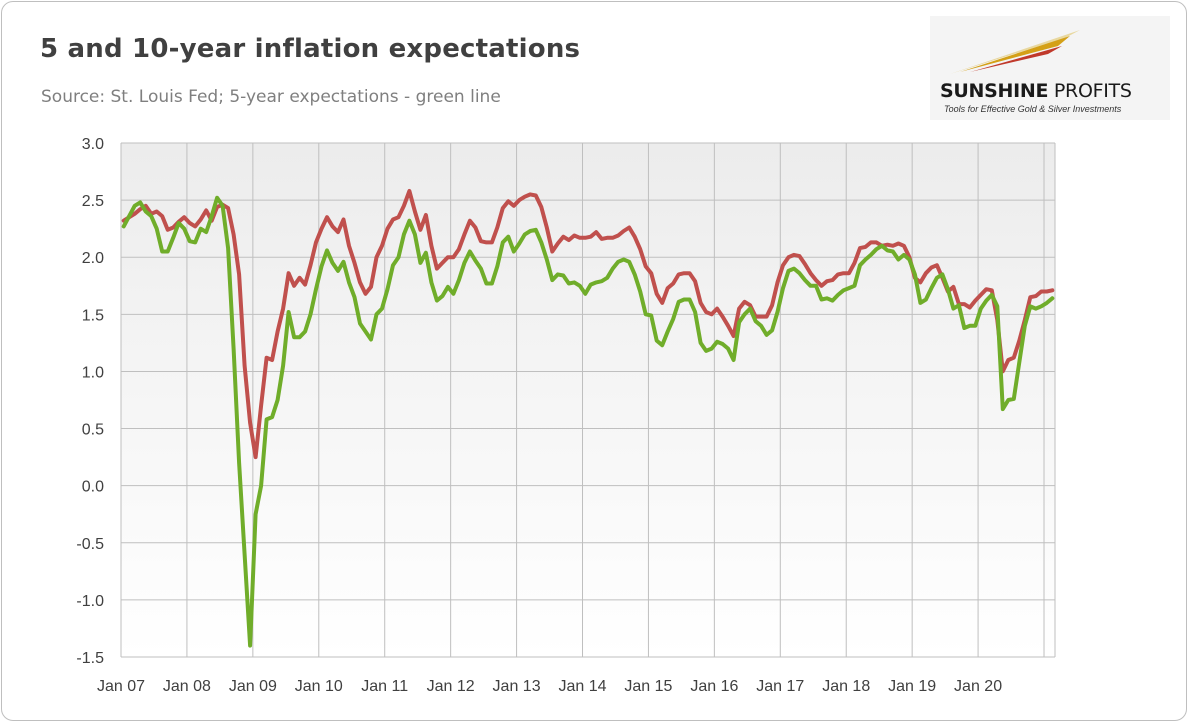 The image size is (1190, 724). What do you see at coordinates (90, 544) in the screenshot?
I see `y-tick-label: -0.5` at bounding box center [90, 544].